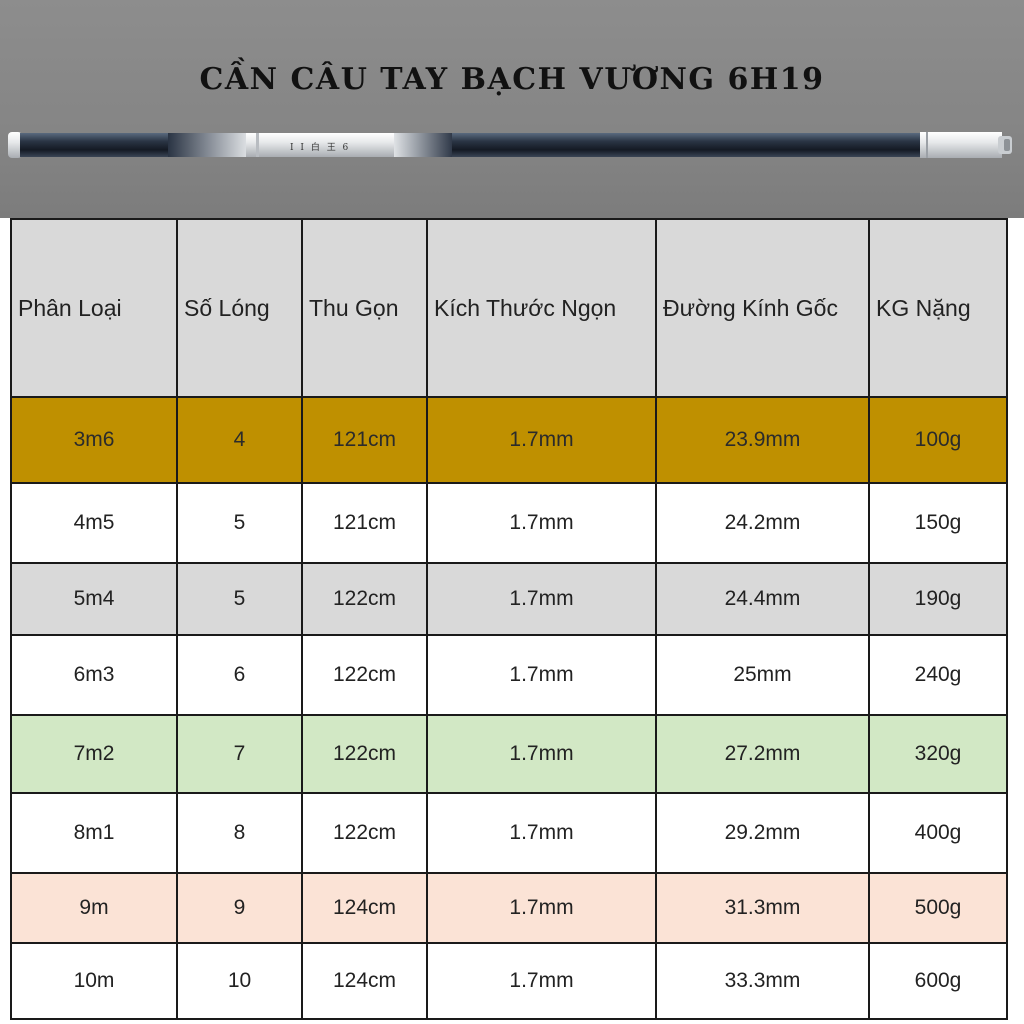  I want to click on cell-duong-kinh-goc: 24.4mm, so click(762, 599).